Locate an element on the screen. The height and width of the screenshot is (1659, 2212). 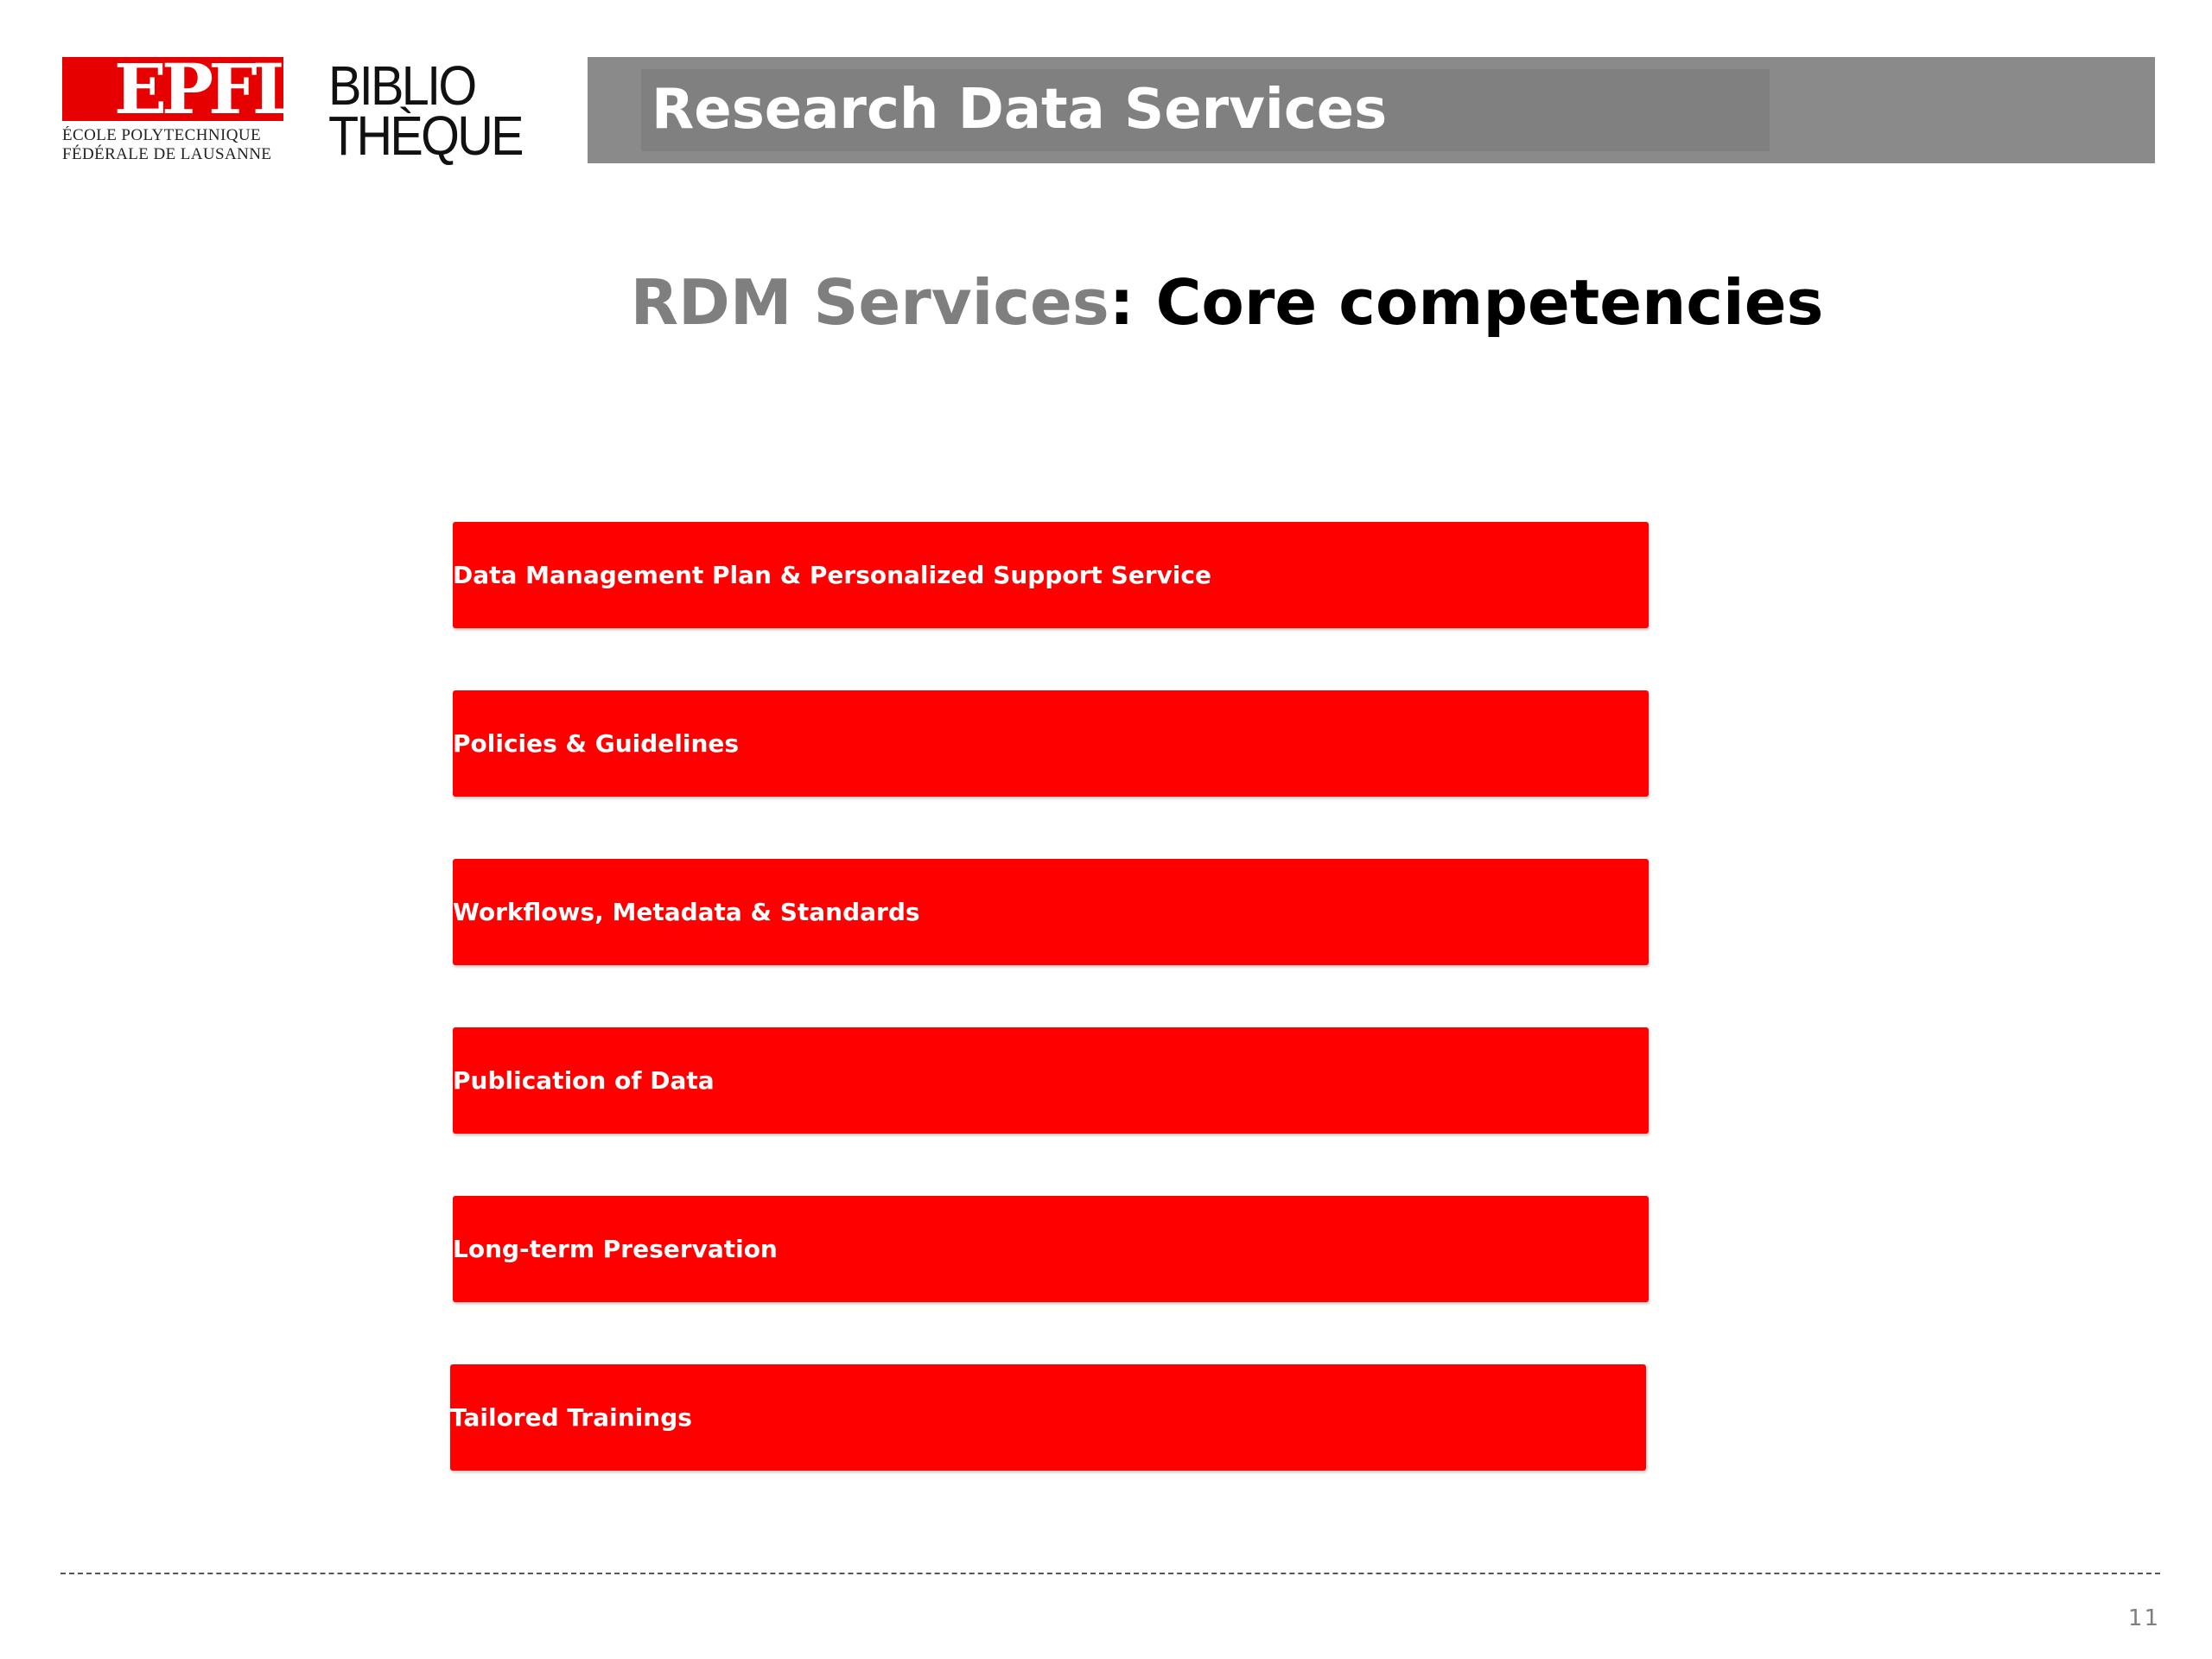
epfl-logo-red-block: EPFL is located at coordinates (172, 89).